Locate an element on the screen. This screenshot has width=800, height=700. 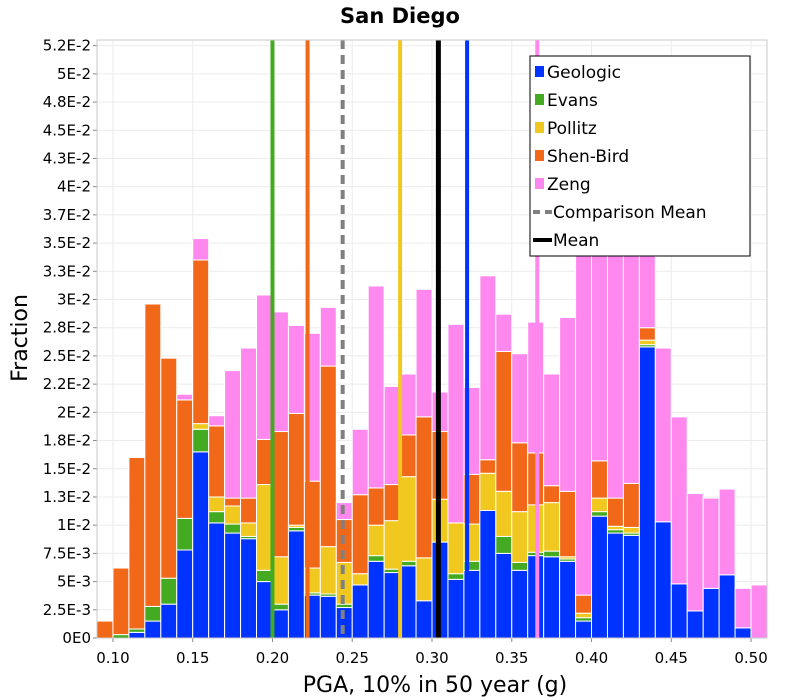
legend-label-comparison-mean: Comparison Mean is located at coordinates (630, 213).